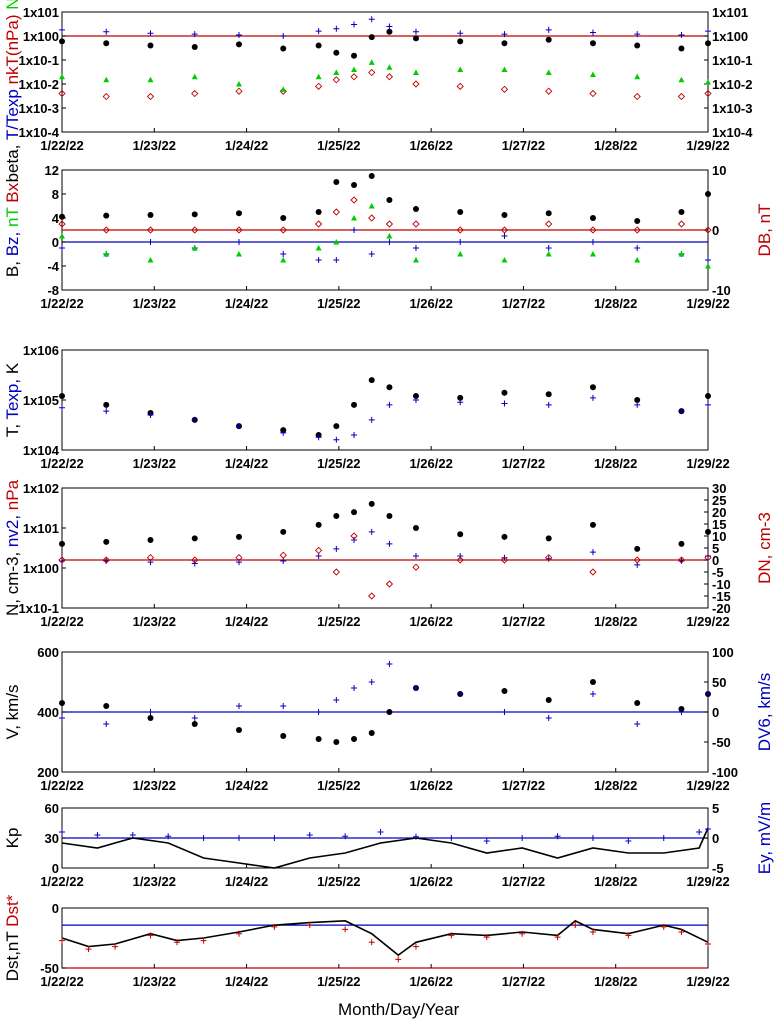 The width and height of the screenshot is (783, 1024). What do you see at coordinates (48, 652) in the screenshot?
I see `y-tick-label: 600` at bounding box center [48, 652].